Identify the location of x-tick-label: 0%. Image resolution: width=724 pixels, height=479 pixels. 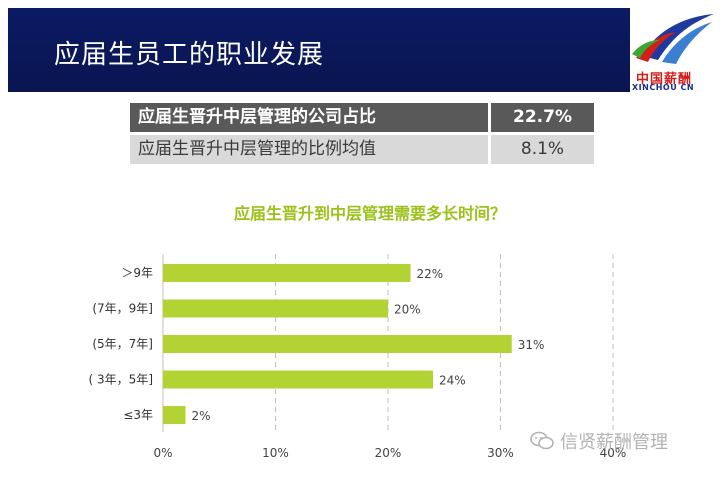
(162, 453).